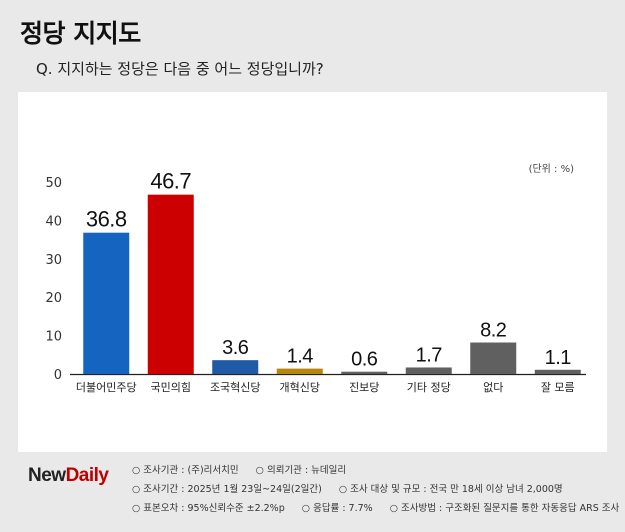 Image resolution: width=625 pixels, height=532 pixels. I want to click on x-tick-label: 더불어민주당, so click(106, 387).